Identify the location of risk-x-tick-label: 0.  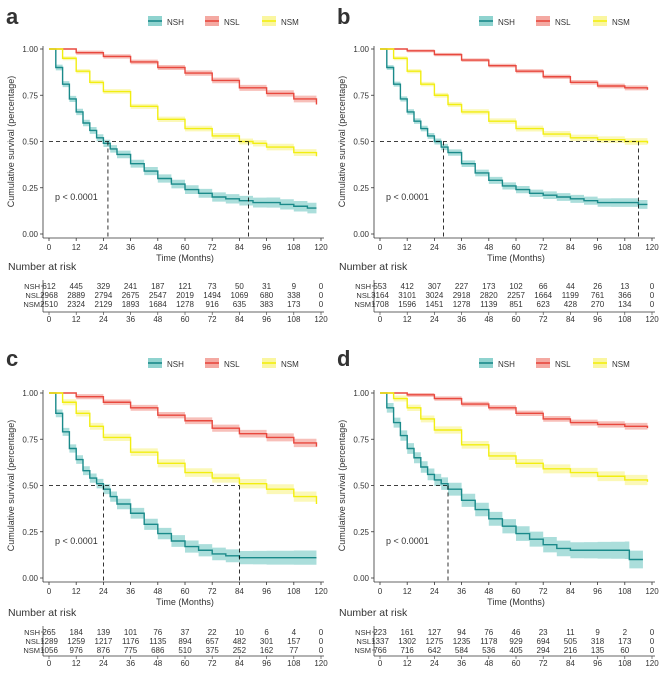
(380, 319).